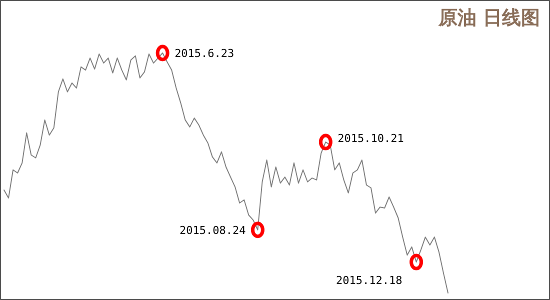 The image size is (550, 300). I want to click on annotation: 2015.6.23, so click(204, 53).